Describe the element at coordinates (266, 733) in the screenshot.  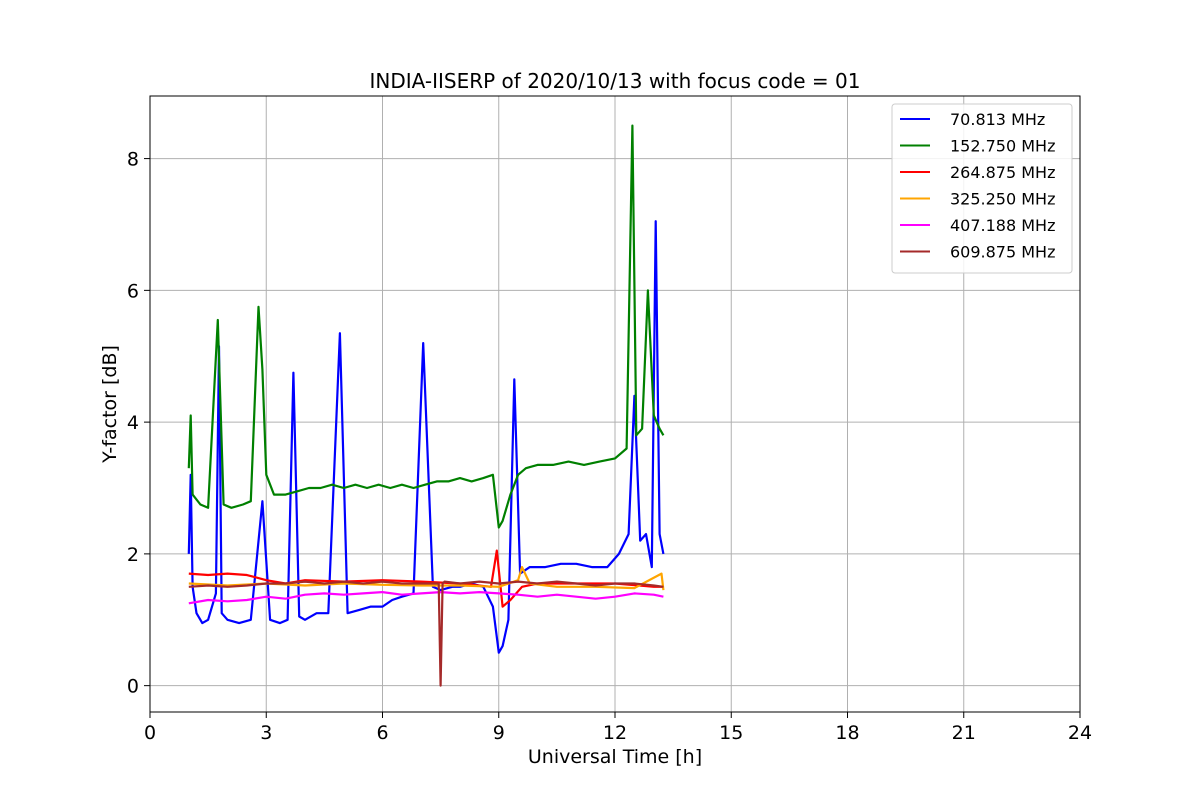
I see `x-tick-label: 3` at that location.